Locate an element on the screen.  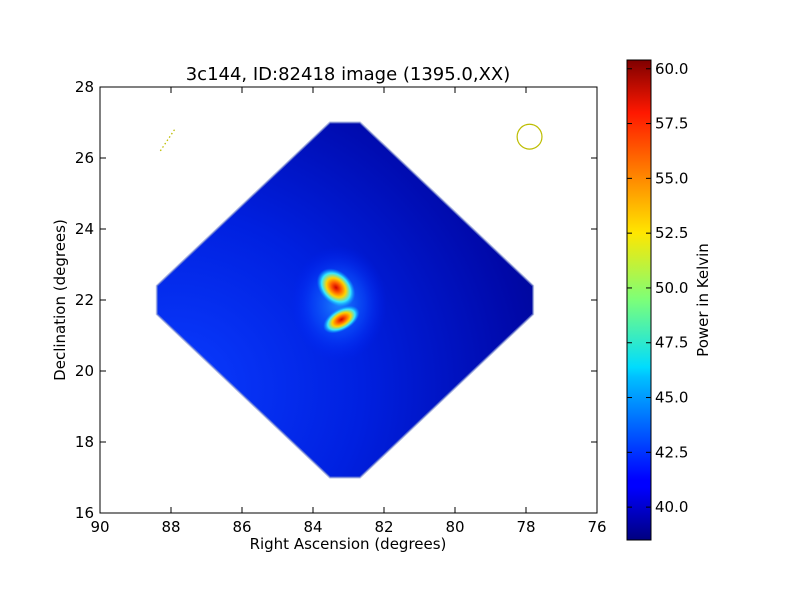
x-tick-label: 88 is located at coordinates (170, 527).